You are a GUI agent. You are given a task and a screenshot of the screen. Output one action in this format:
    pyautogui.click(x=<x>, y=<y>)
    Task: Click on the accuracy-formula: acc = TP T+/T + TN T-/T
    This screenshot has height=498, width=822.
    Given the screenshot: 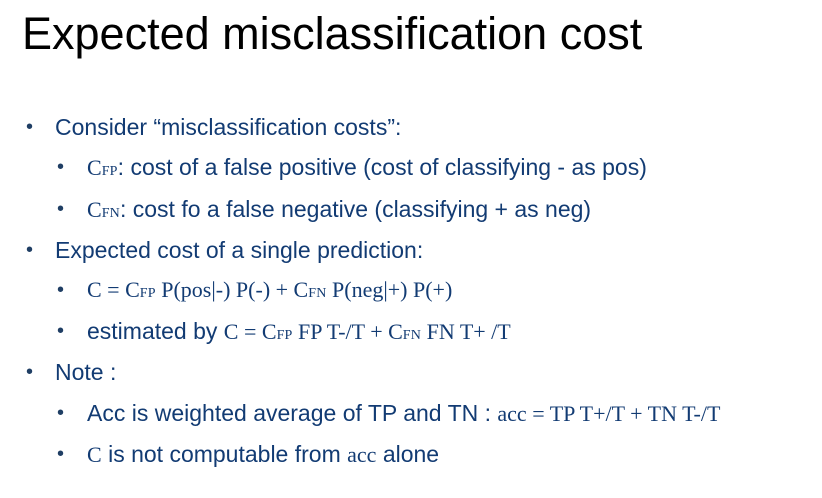 What is the action you would take?
    pyautogui.click(x=609, y=413)
    